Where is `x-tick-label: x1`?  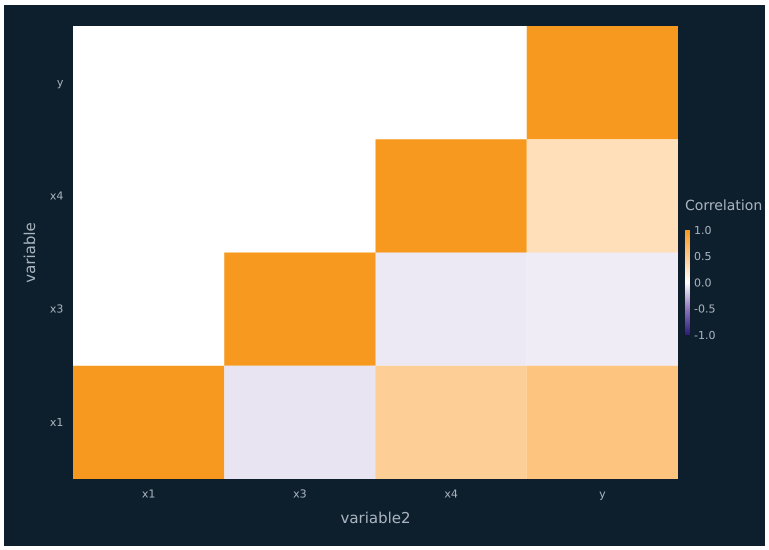
x-tick-label: x1 is located at coordinates (149, 493).